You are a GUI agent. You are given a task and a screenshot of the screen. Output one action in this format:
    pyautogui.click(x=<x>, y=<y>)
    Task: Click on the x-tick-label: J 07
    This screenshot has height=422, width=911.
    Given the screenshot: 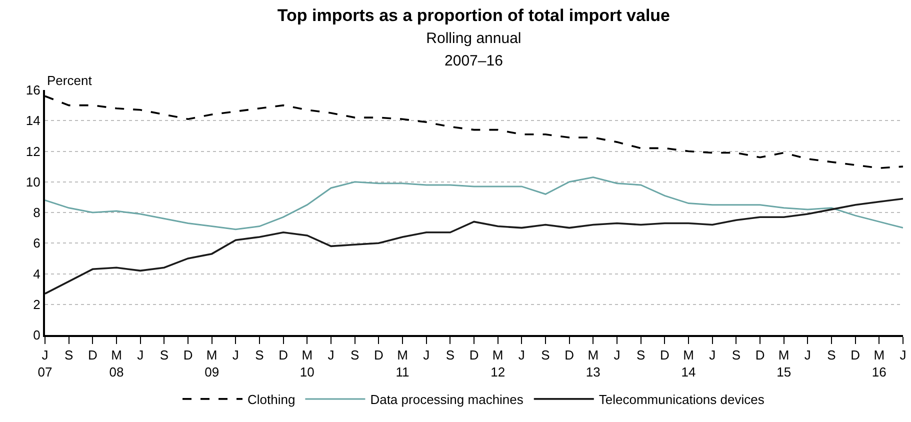 What is the action you would take?
    pyautogui.click(x=45, y=364)
    